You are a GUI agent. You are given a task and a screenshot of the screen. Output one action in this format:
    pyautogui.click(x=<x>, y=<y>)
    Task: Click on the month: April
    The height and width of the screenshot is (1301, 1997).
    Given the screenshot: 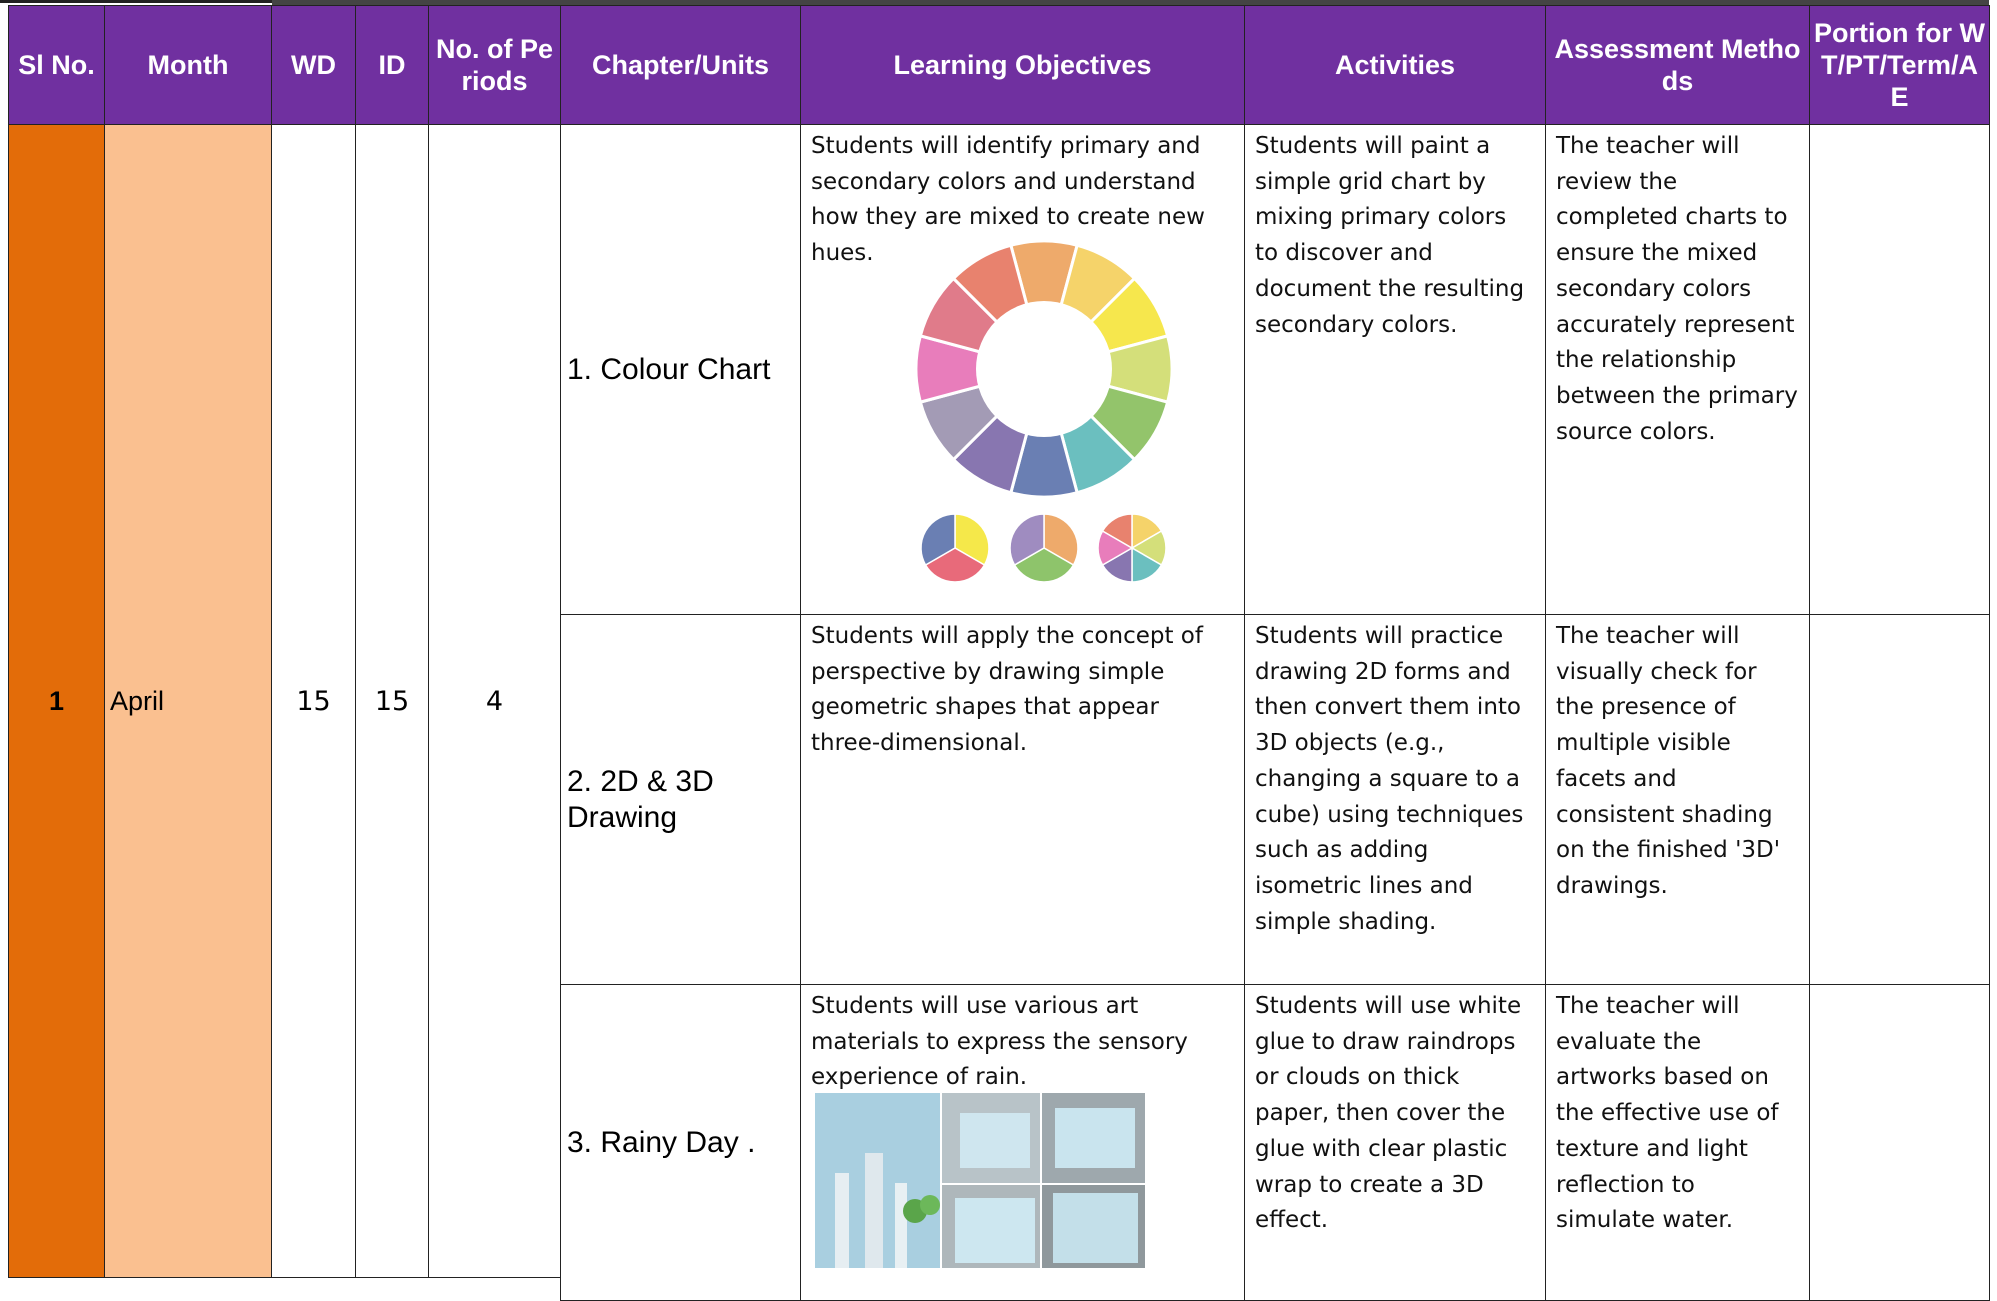 What is the action you would take?
    pyautogui.click(x=188, y=701)
    